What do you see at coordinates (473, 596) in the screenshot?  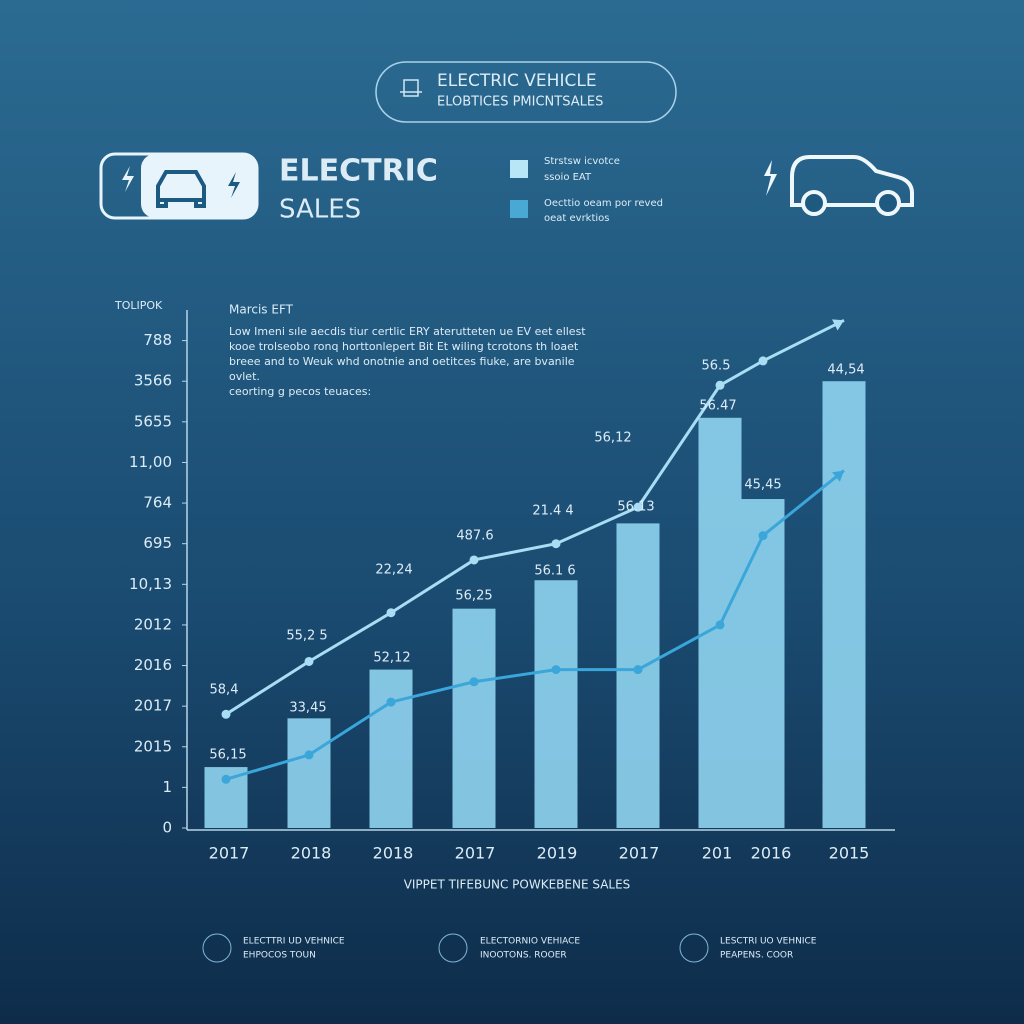 I see `annotation: 56,25` at bounding box center [473, 596].